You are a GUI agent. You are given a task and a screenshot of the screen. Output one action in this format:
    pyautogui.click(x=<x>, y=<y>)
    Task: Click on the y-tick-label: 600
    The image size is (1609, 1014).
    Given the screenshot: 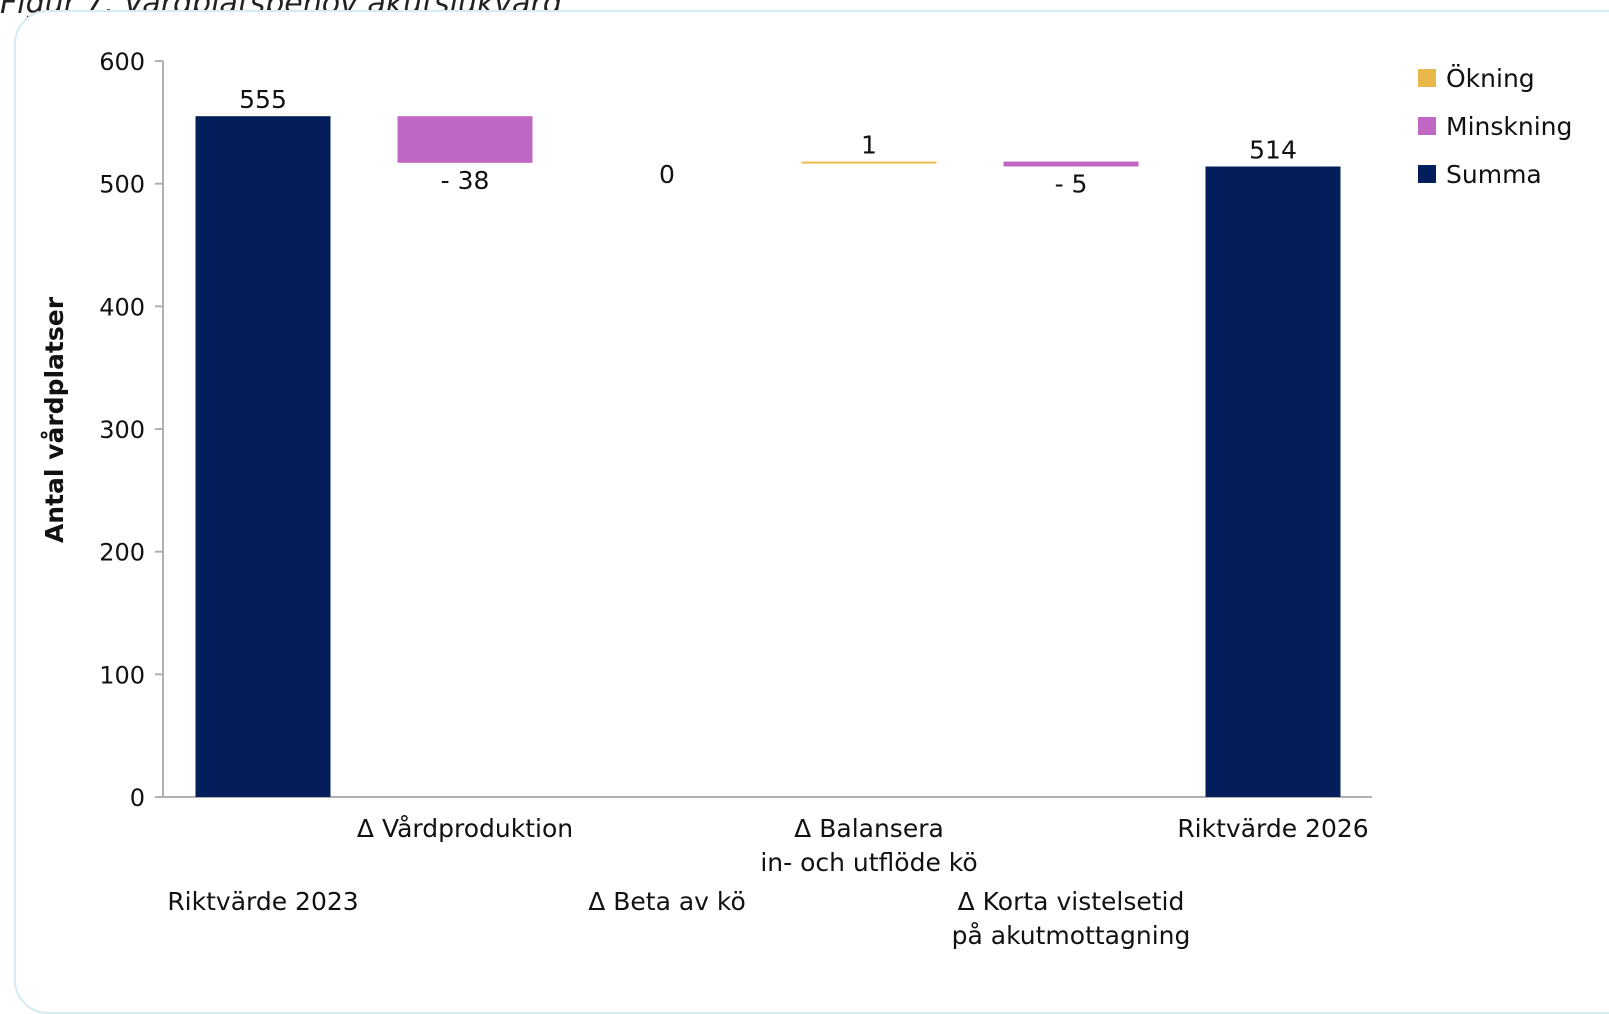 What is the action you would take?
    pyautogui.click(x=122, y=62)
    